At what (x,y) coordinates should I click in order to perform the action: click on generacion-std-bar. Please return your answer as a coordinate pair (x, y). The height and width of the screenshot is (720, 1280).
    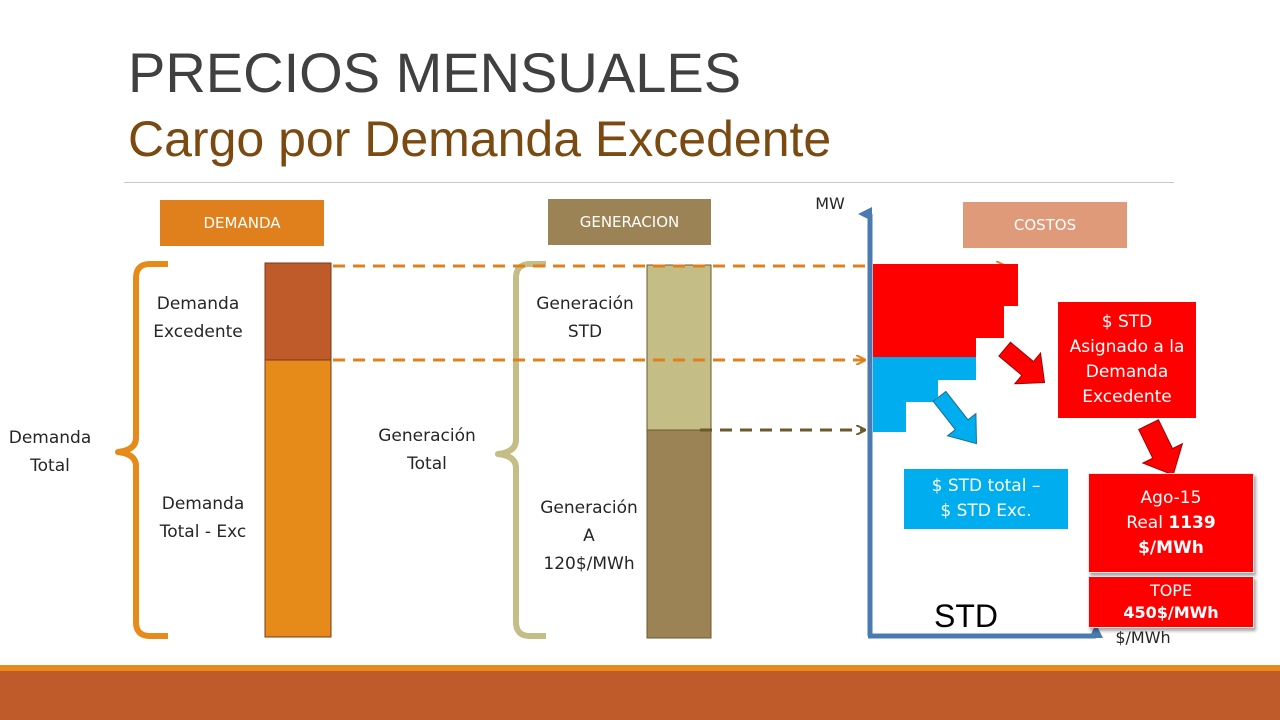
    Looking at the image, I should click on (679, 347).